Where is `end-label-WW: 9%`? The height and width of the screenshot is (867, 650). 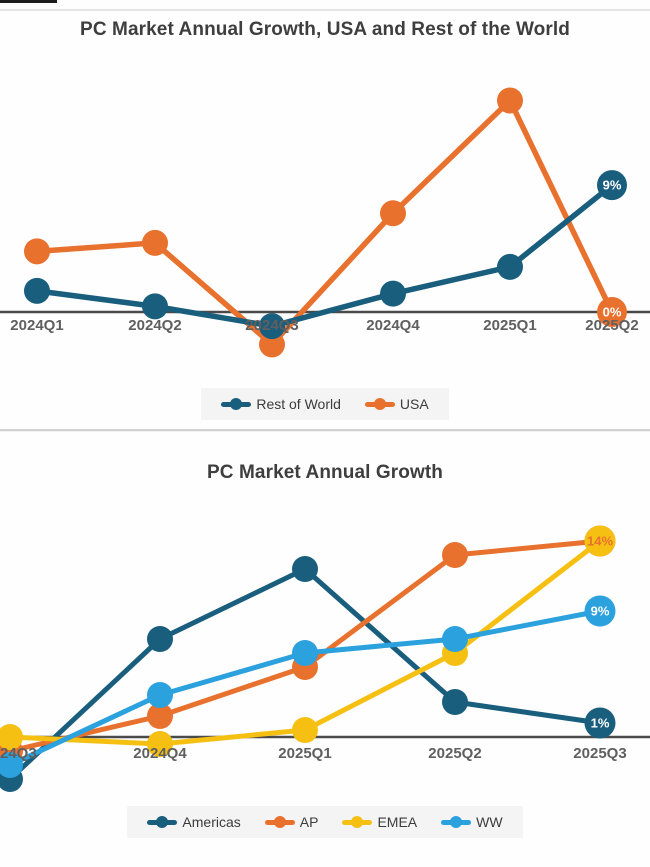 end-label-WW: 9% is located at coordinates (600, 611).